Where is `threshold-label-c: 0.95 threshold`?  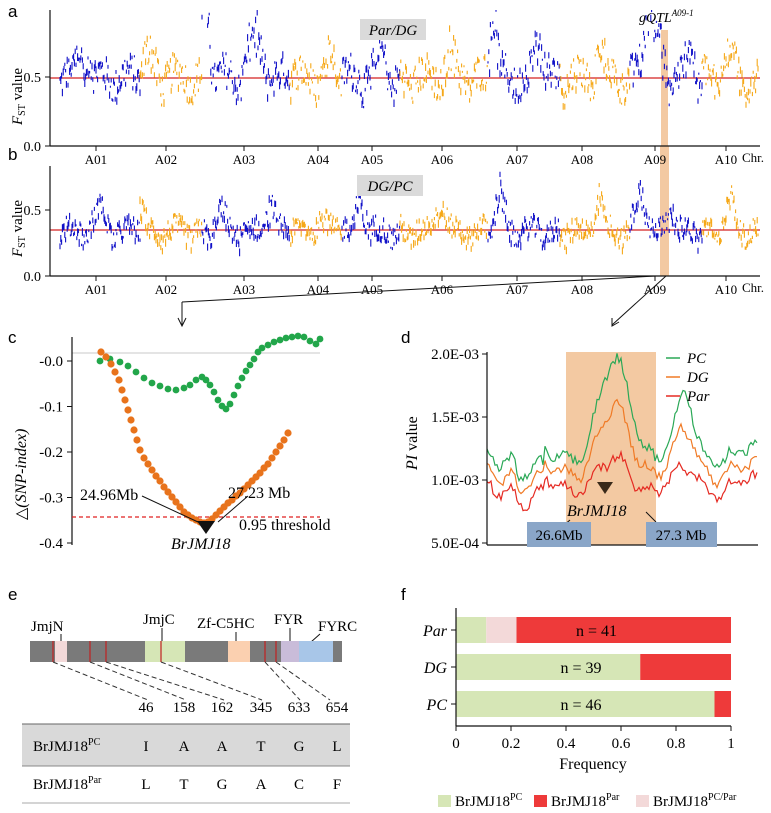
threshold-label-c: 0.95 threshold is located at coordinates (285, 525).